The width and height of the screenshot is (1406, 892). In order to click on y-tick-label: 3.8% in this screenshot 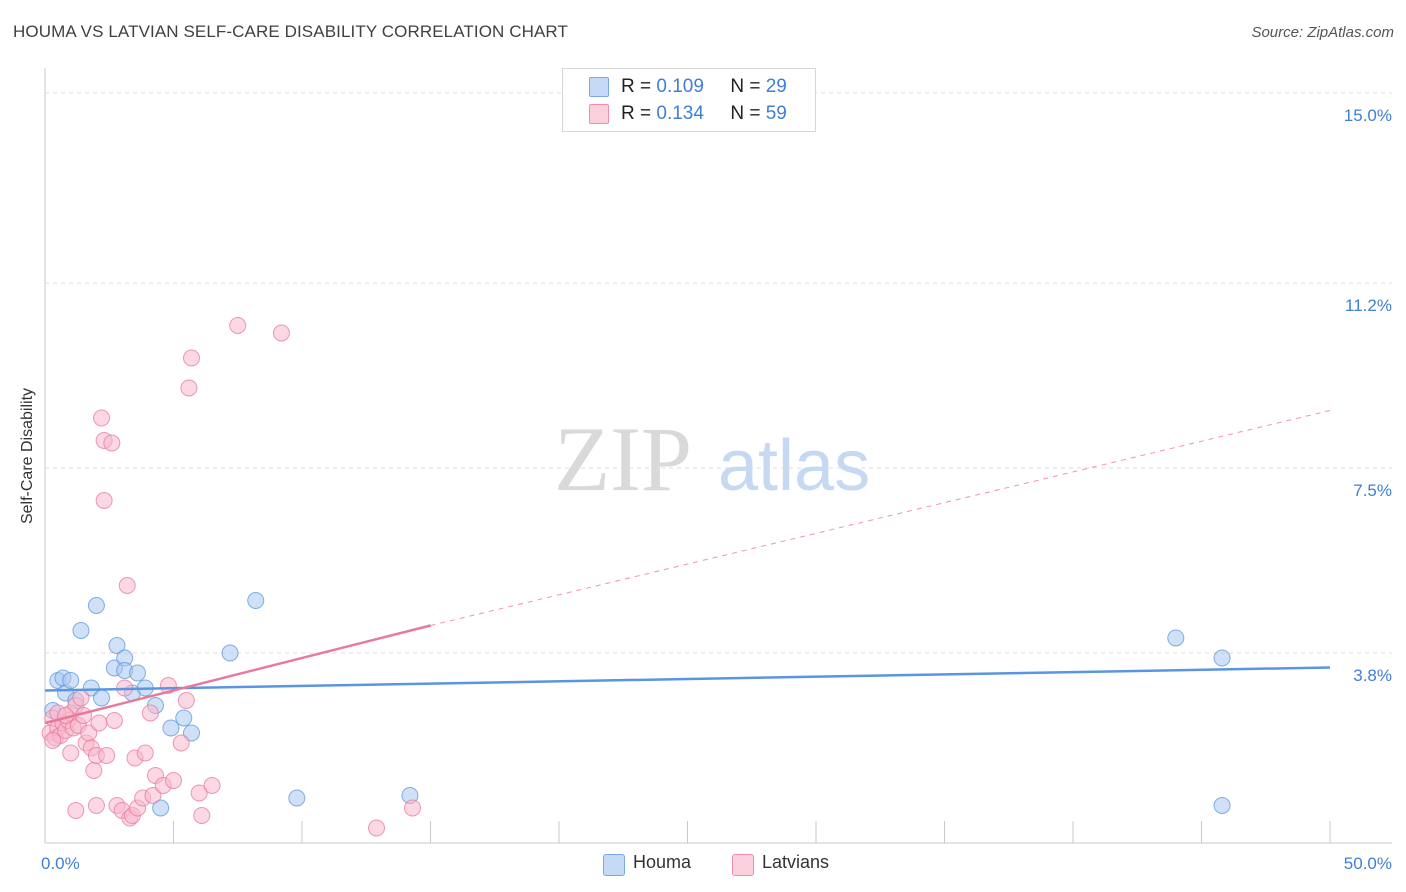, I will do `click(1372, 675)`.